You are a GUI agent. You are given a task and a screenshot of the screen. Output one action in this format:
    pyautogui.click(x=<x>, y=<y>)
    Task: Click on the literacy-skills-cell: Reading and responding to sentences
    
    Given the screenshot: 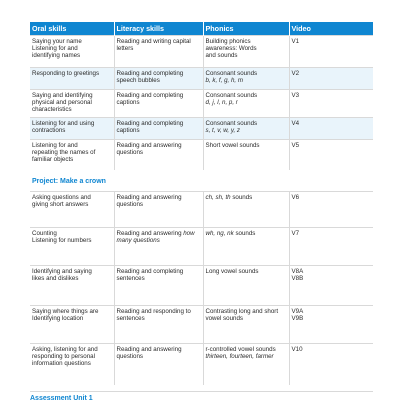 What is the action you would take?
    pyautogui.click(x=159, y=324)
    